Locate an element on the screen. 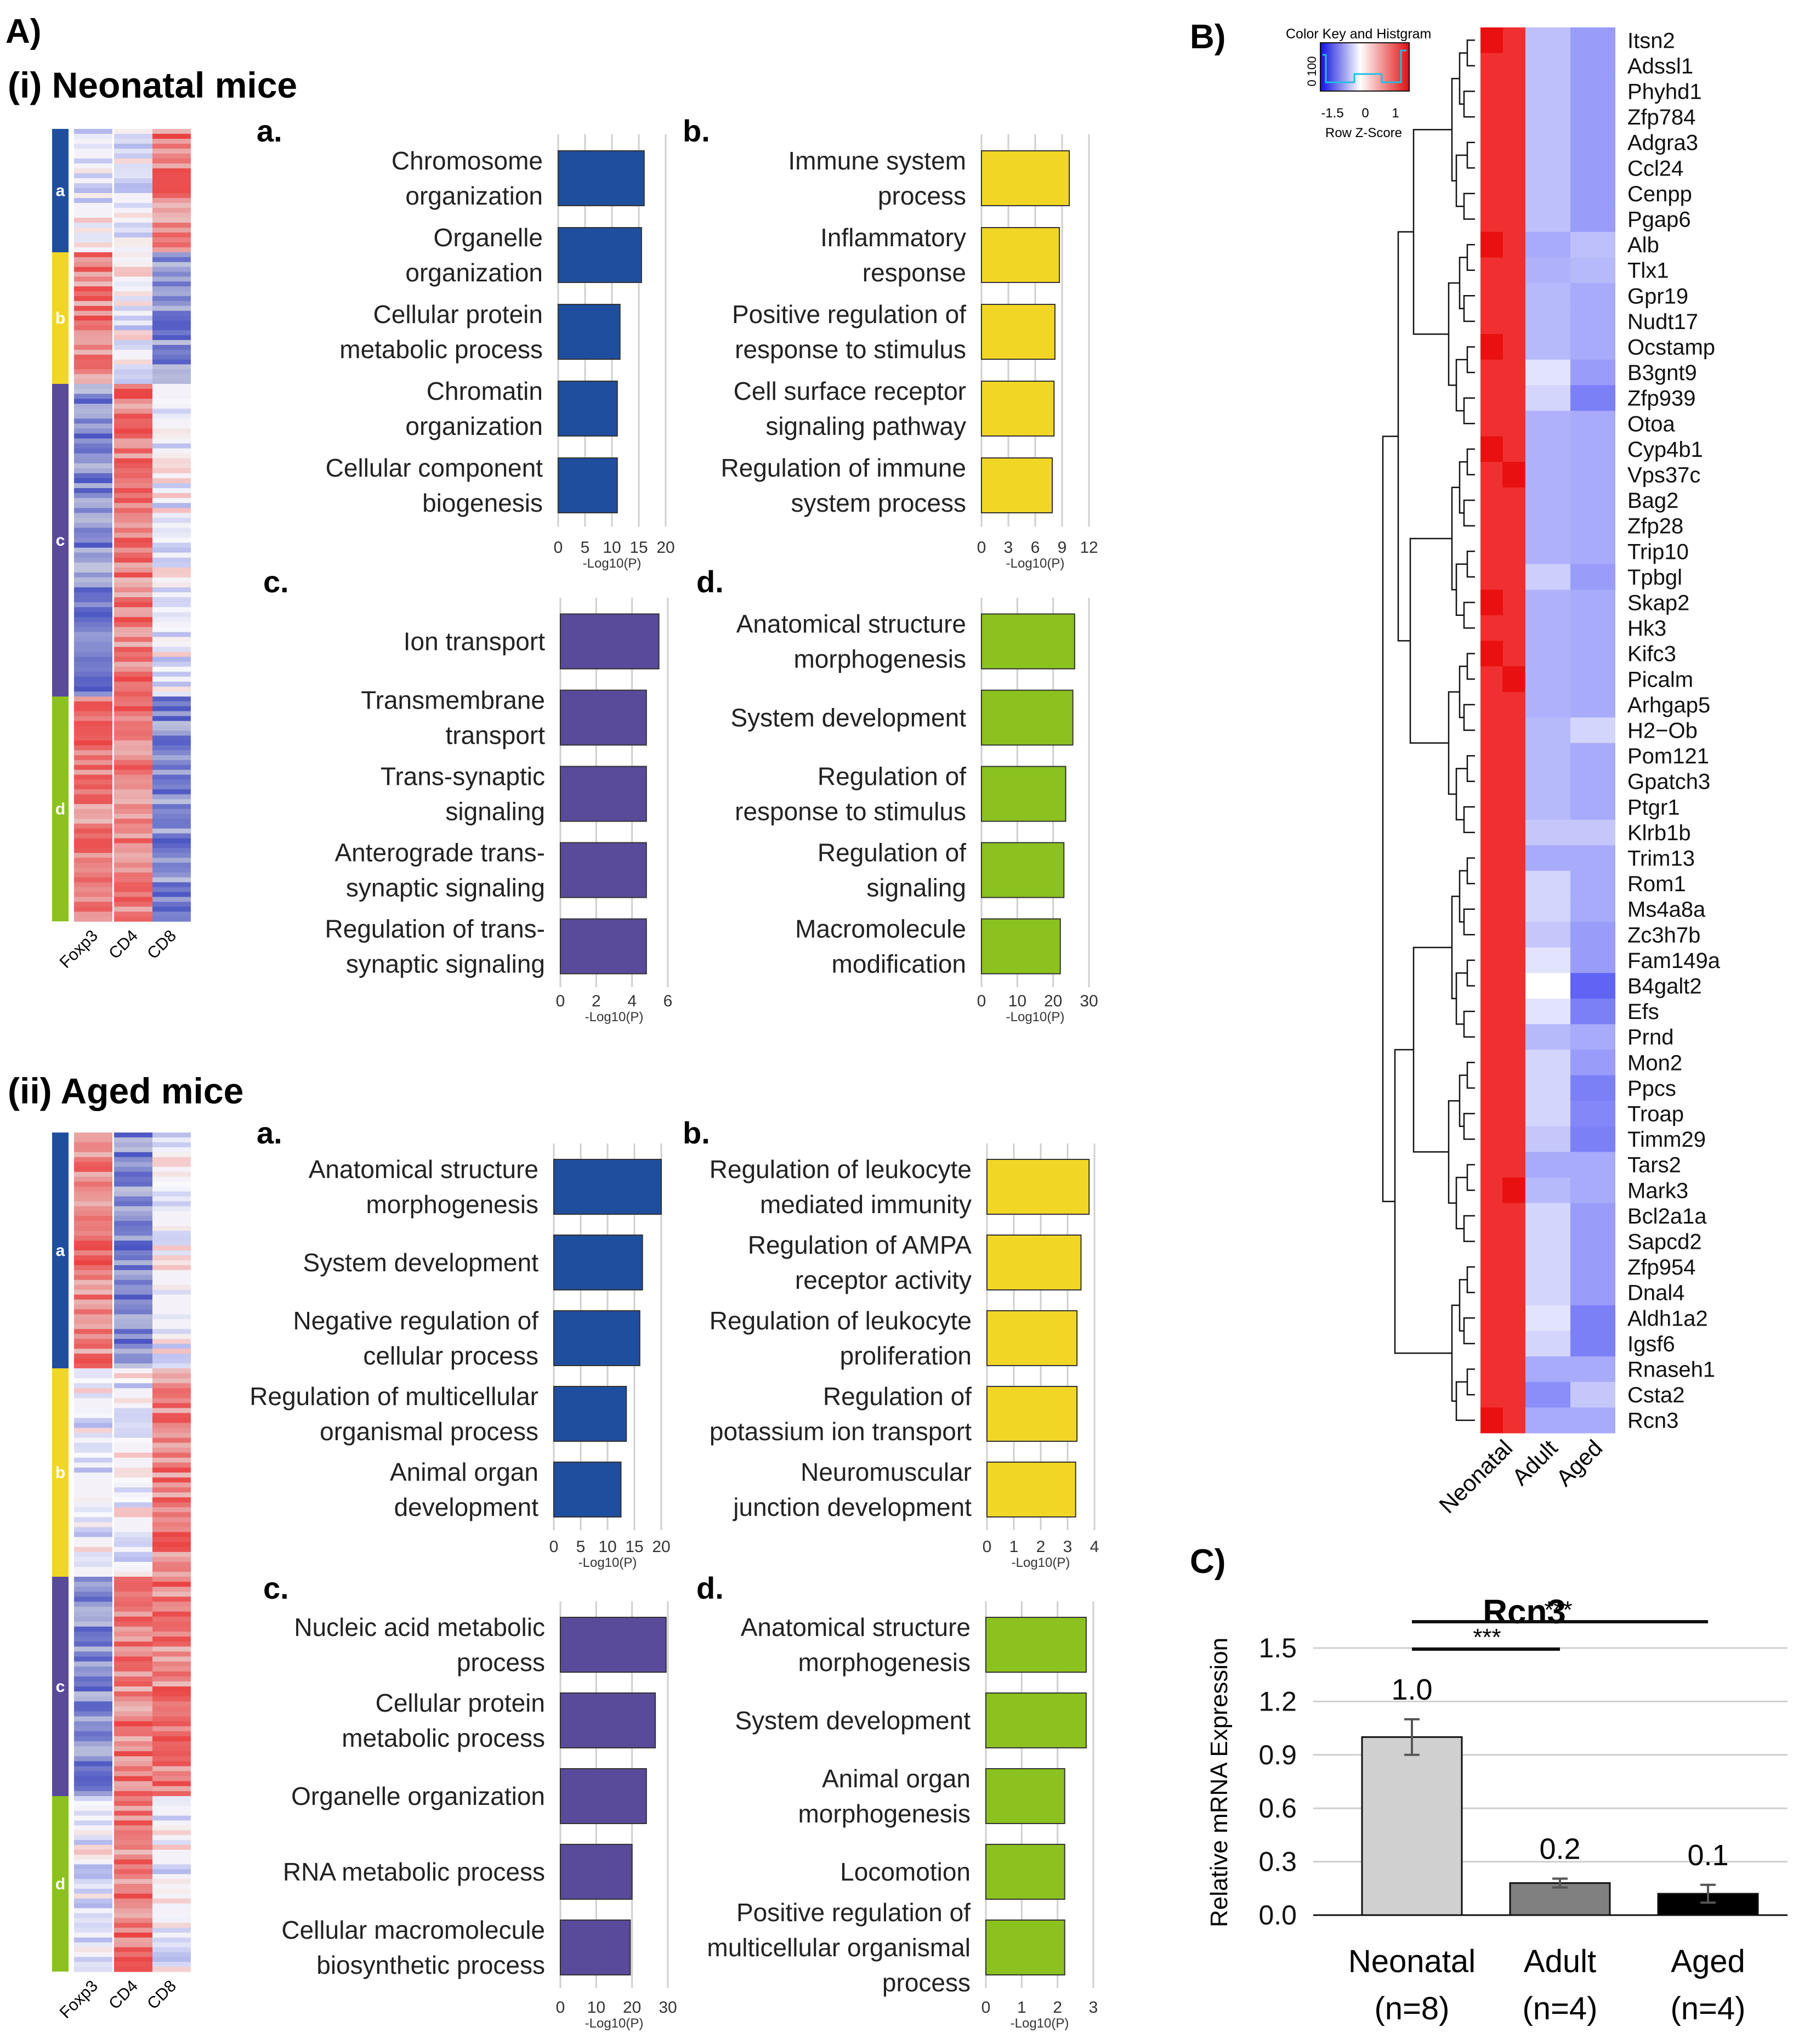 The image size is (1793, 2044). dendrogram is located at coordinates (1428, 730).